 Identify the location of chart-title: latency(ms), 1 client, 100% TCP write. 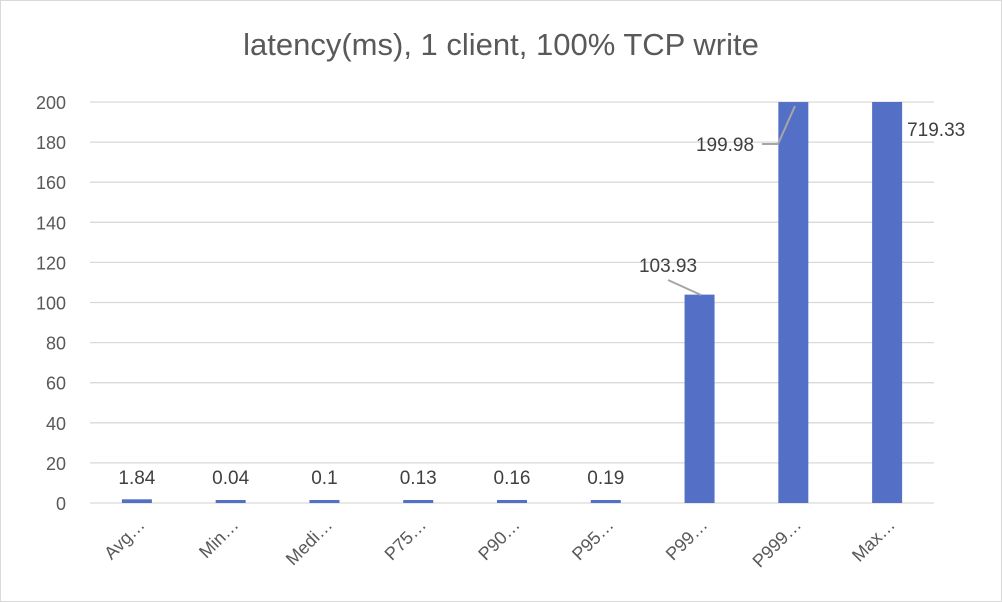
(501, 44).